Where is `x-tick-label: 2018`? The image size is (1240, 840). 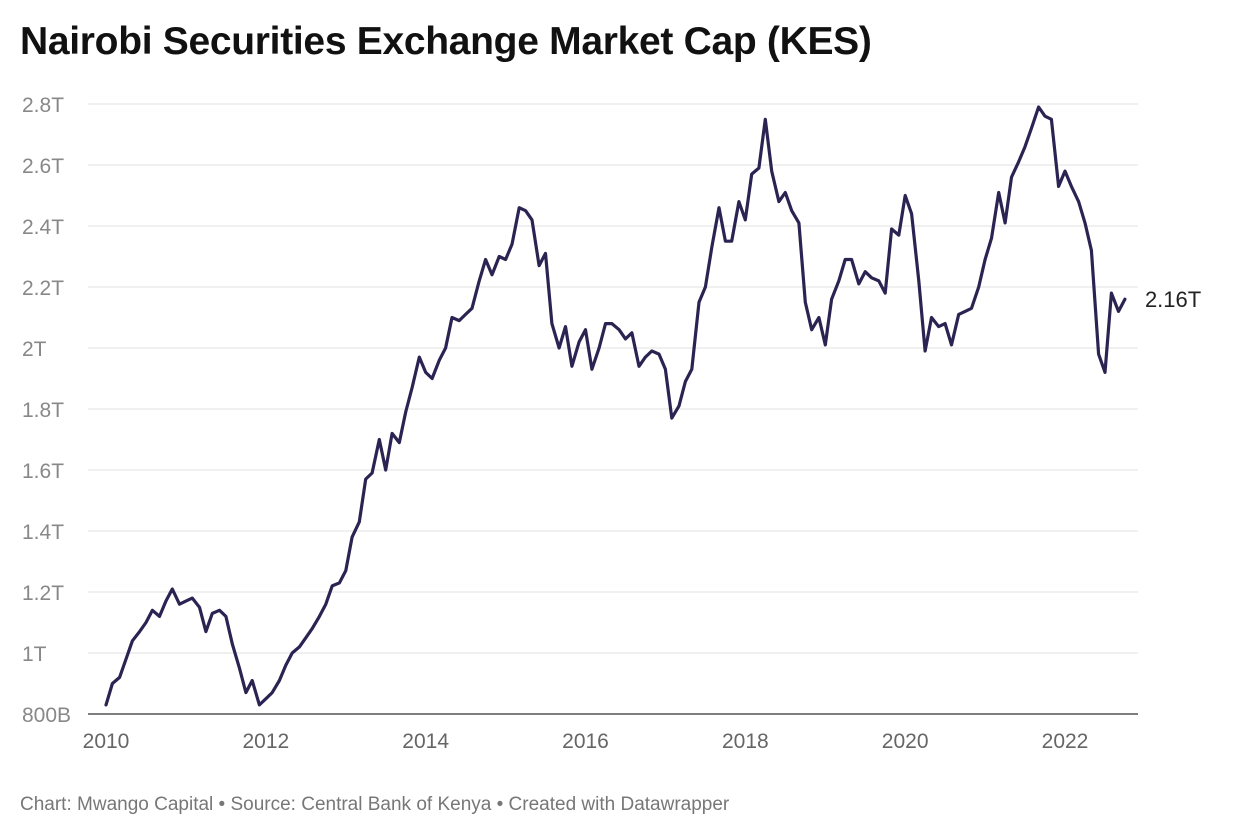 x-tick-label: 2018 is located at coordinates (745, 741).